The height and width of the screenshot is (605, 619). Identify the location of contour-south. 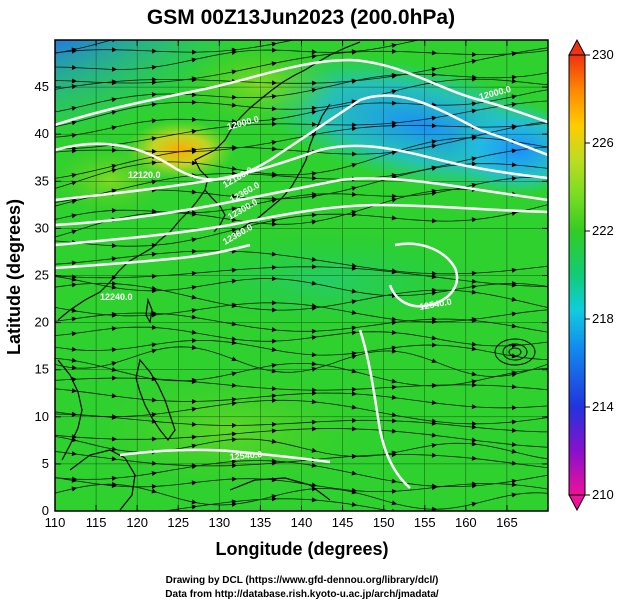
(225, 456).